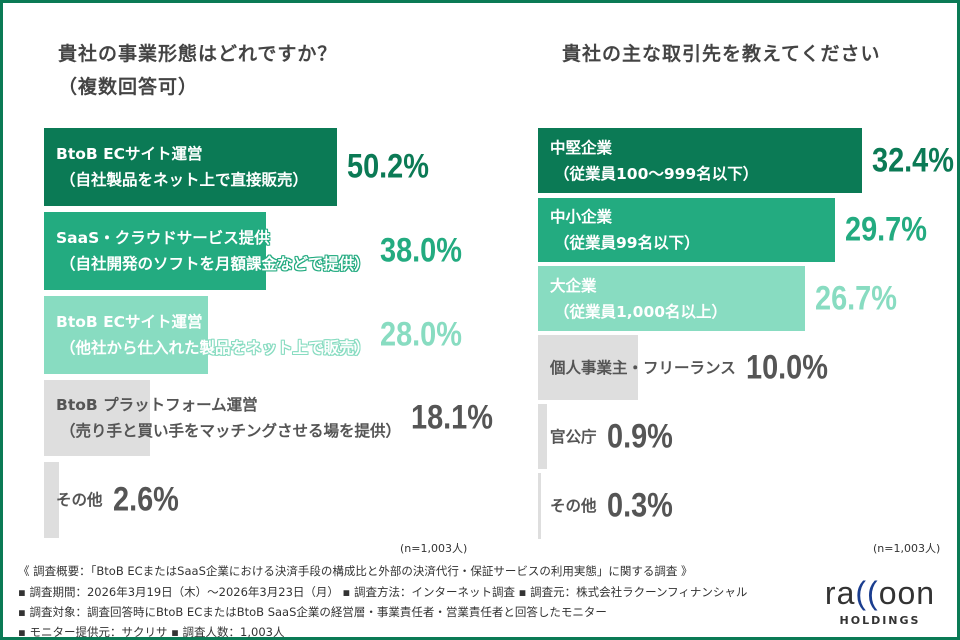  I want to click on bar-value-label: 28.0%, so click(421, 334).